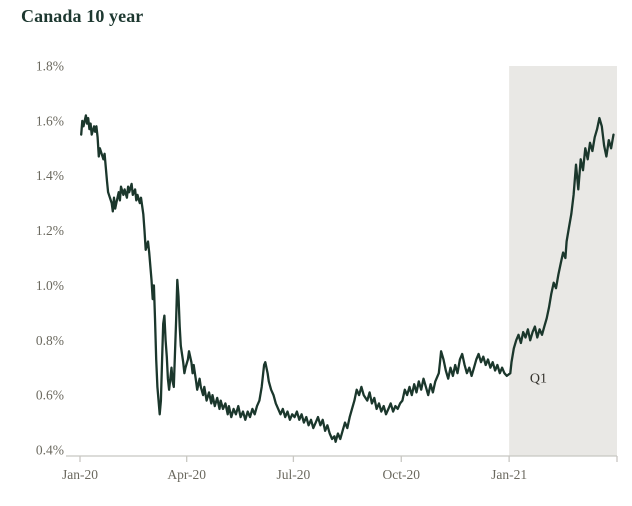  What do you see at coordinates (82, 16) in the screenshot?
I see `chart-title: Canada 10 year` at bounding box center [82, 16].